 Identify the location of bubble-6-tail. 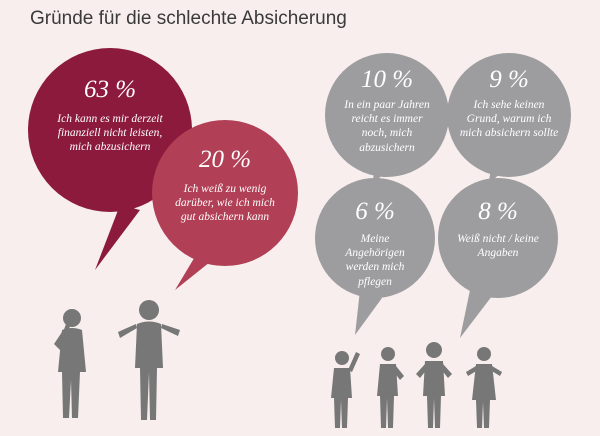
(368, 312).